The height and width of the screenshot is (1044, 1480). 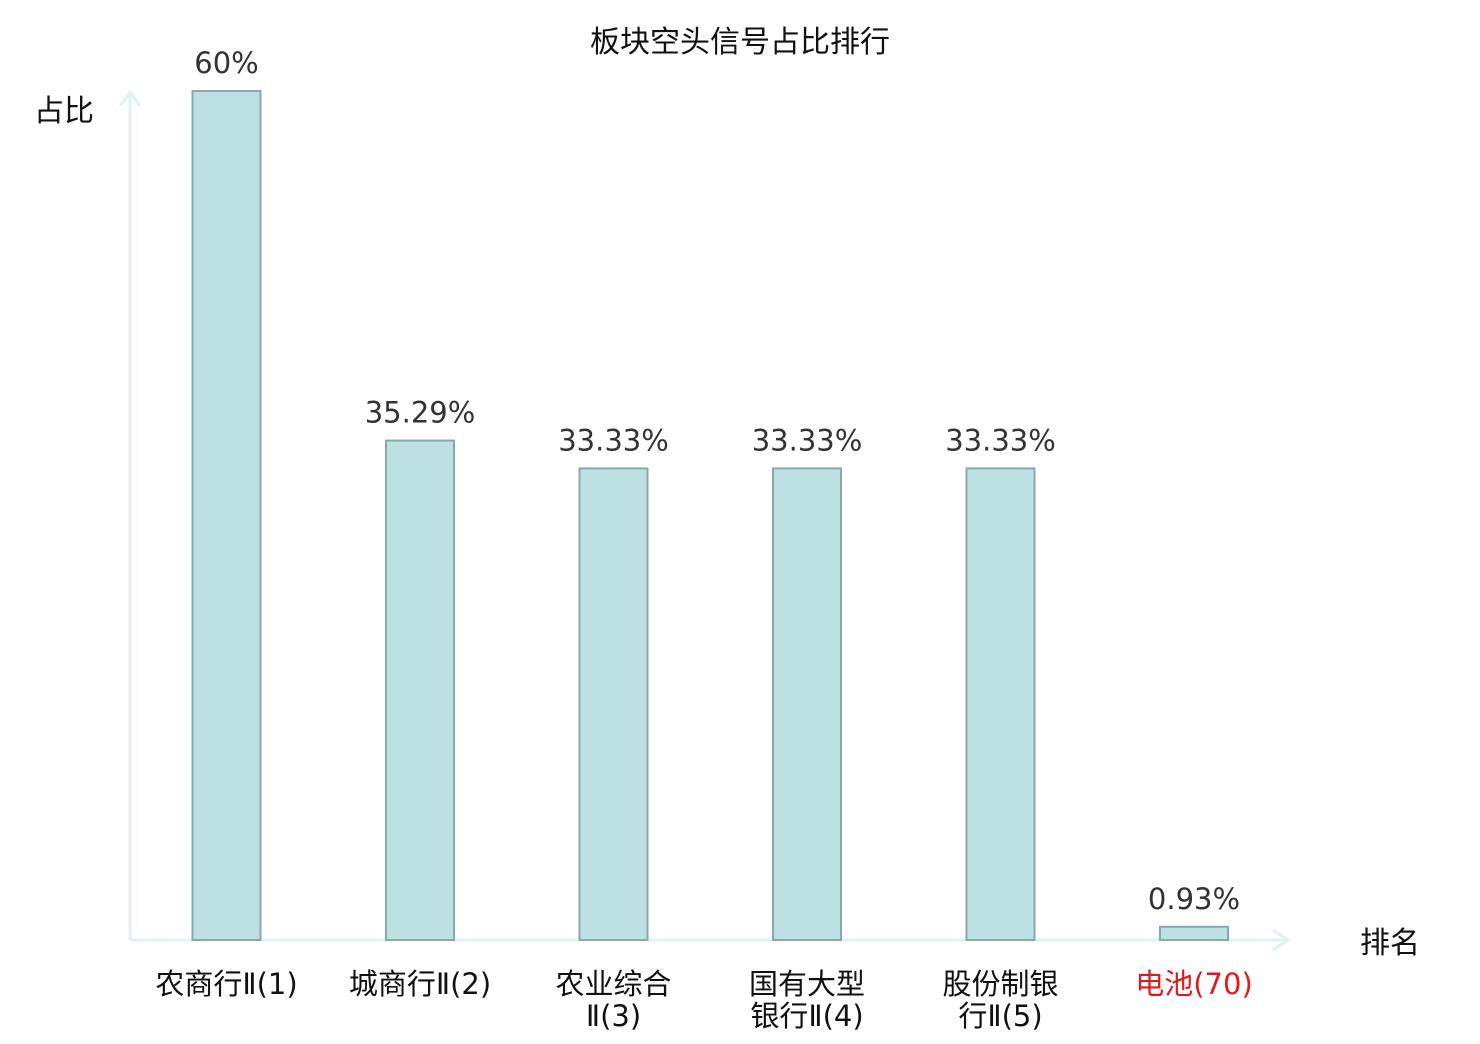 What do you see at coordinates (130, 98) in the screenshot?
I see `y-axis-arrow` at bounding box center [130, 98].